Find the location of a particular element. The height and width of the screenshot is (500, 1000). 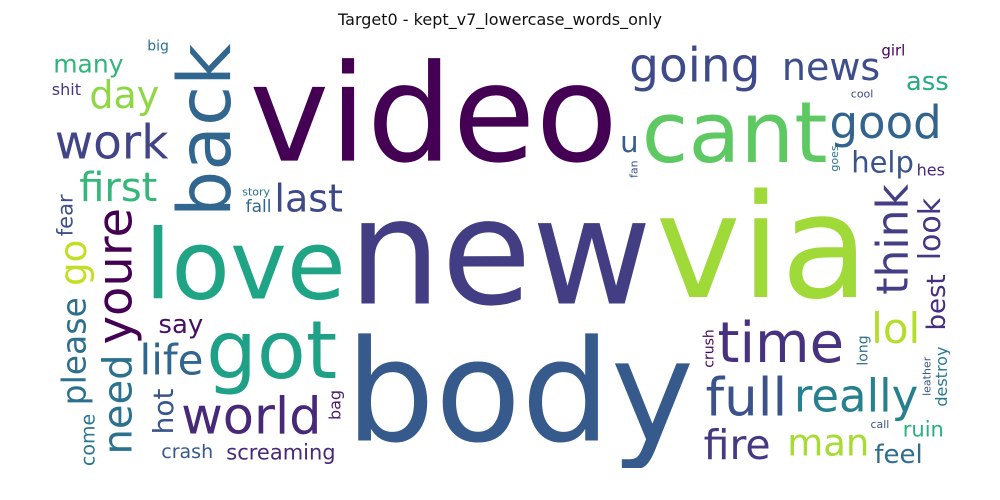

word-really: really is located at coordinates (856, 395).